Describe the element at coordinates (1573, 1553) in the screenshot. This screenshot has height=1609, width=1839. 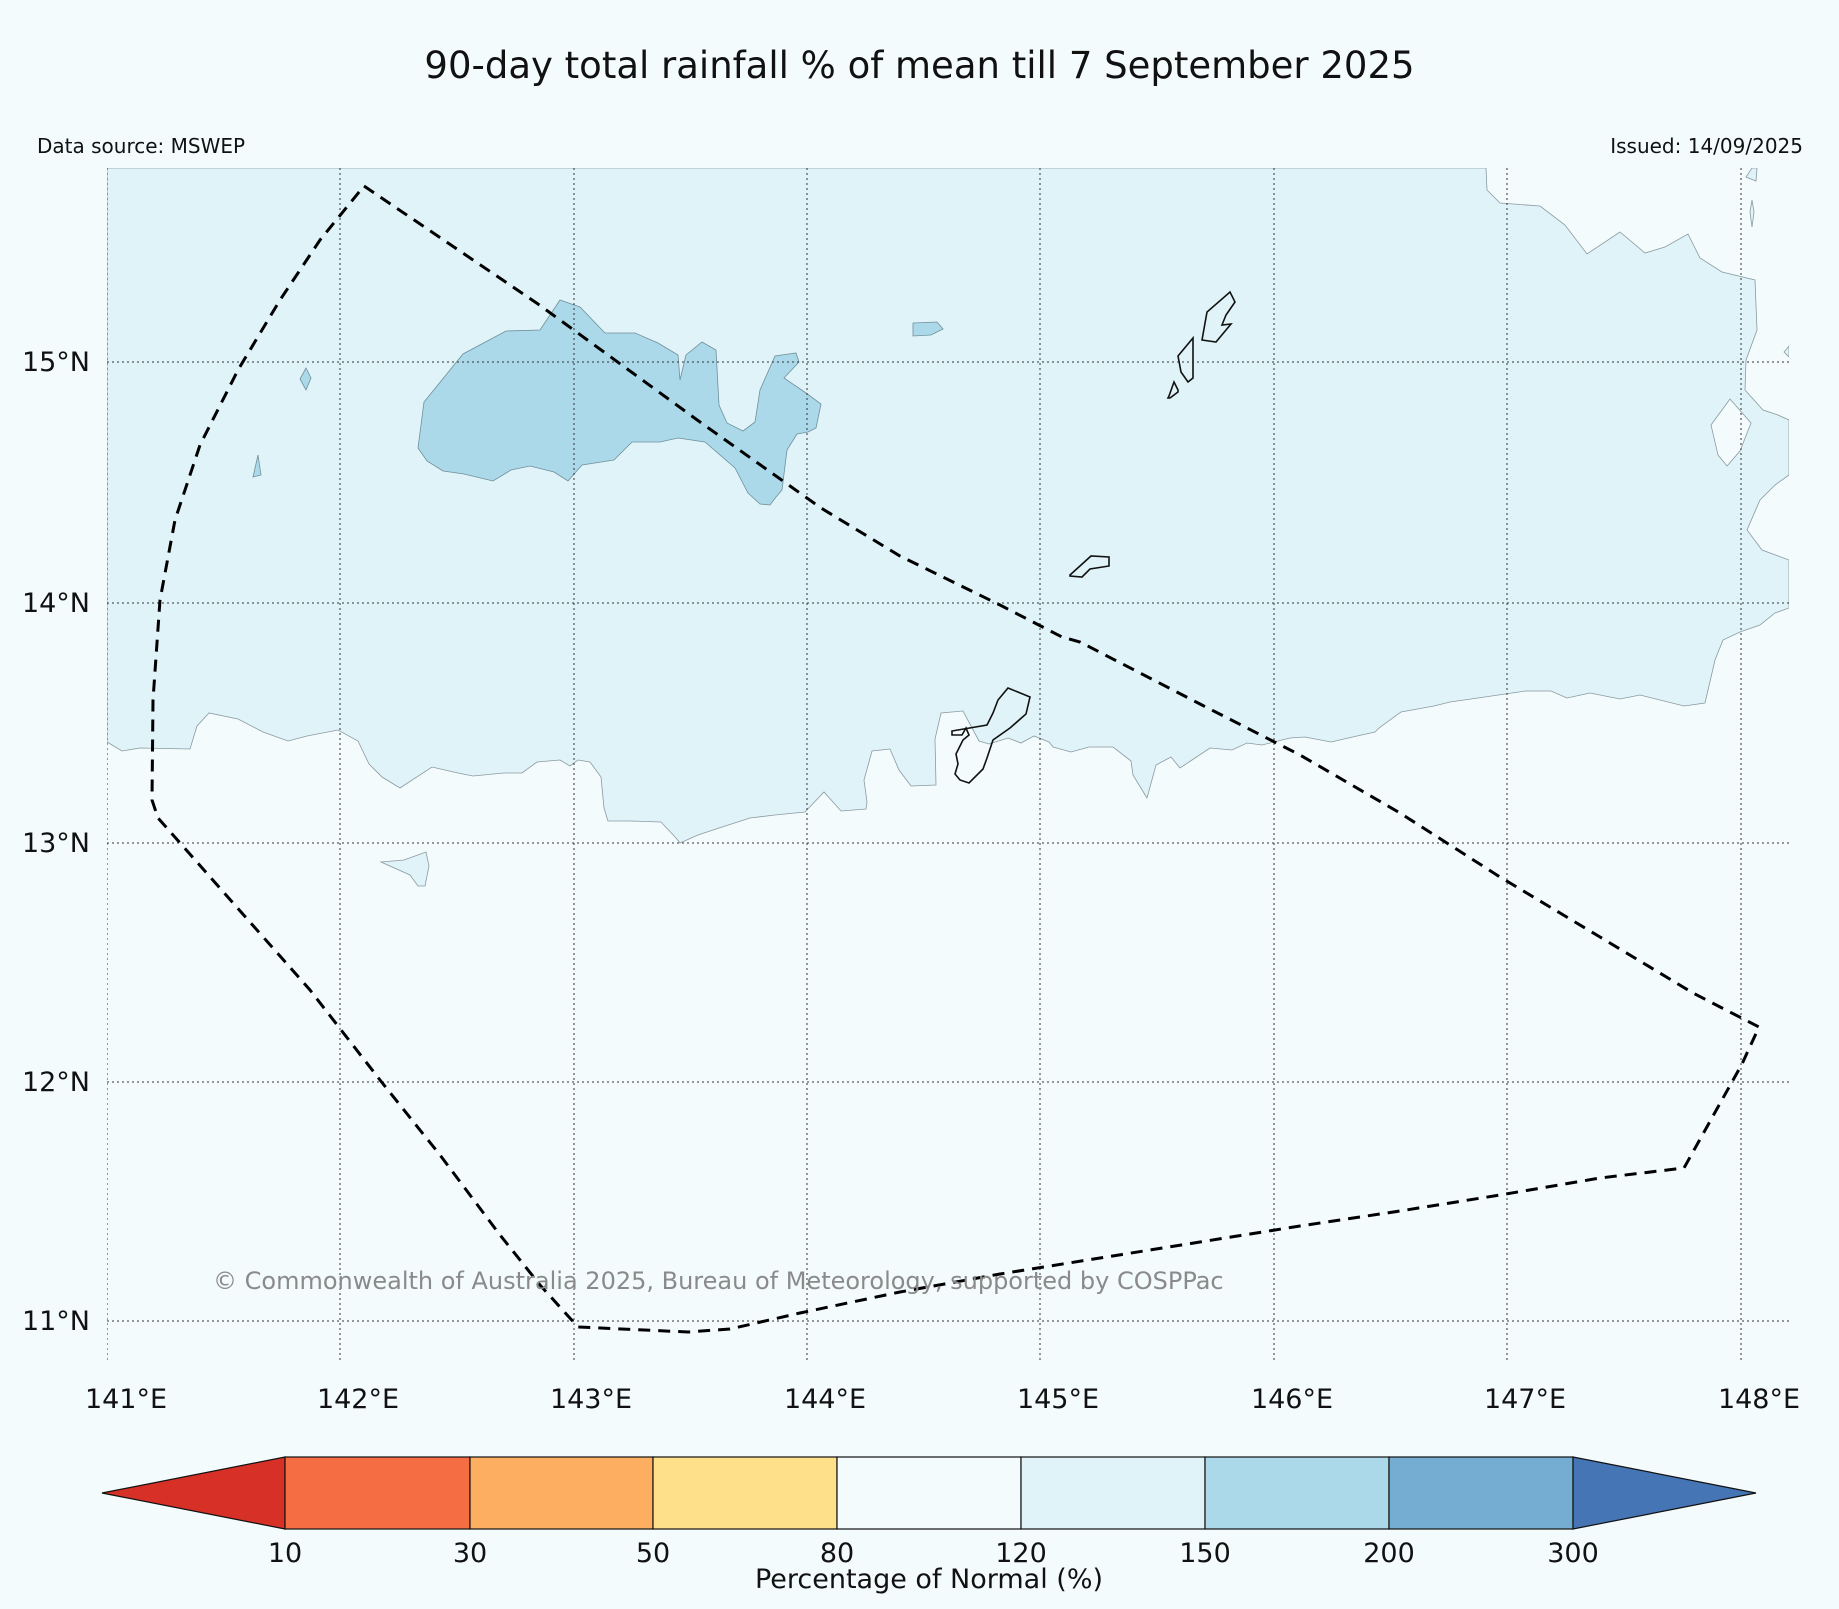
I see `colorbar-tick-label: 300` at that location.